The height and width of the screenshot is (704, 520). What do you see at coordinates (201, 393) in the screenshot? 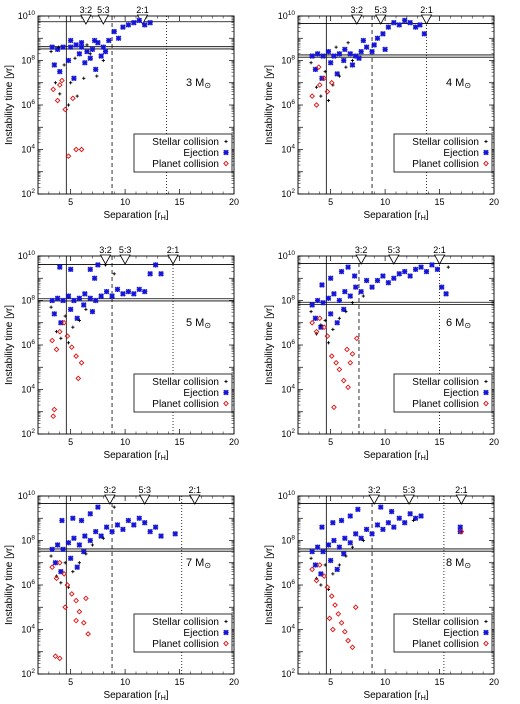
I see `legend-ejection-label: Ejection` at bounding box center [201, 393].